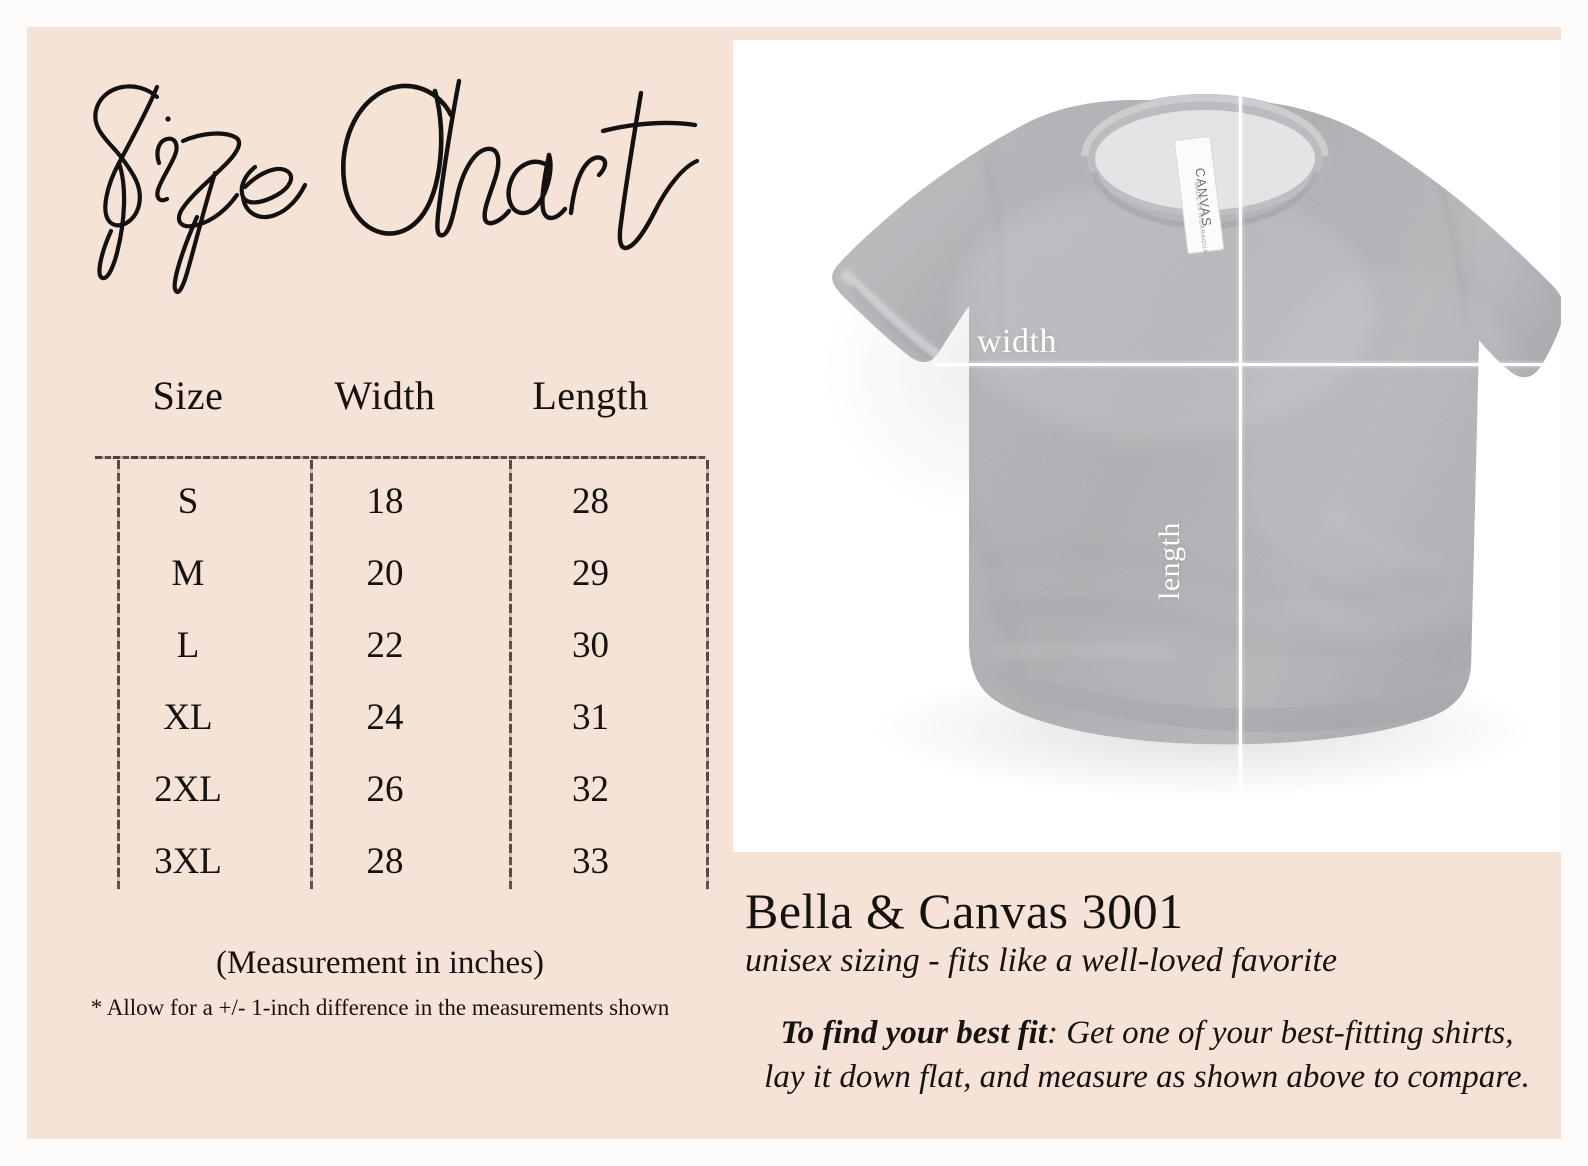  I want to click on cell-length: 30, so click(590, 645).